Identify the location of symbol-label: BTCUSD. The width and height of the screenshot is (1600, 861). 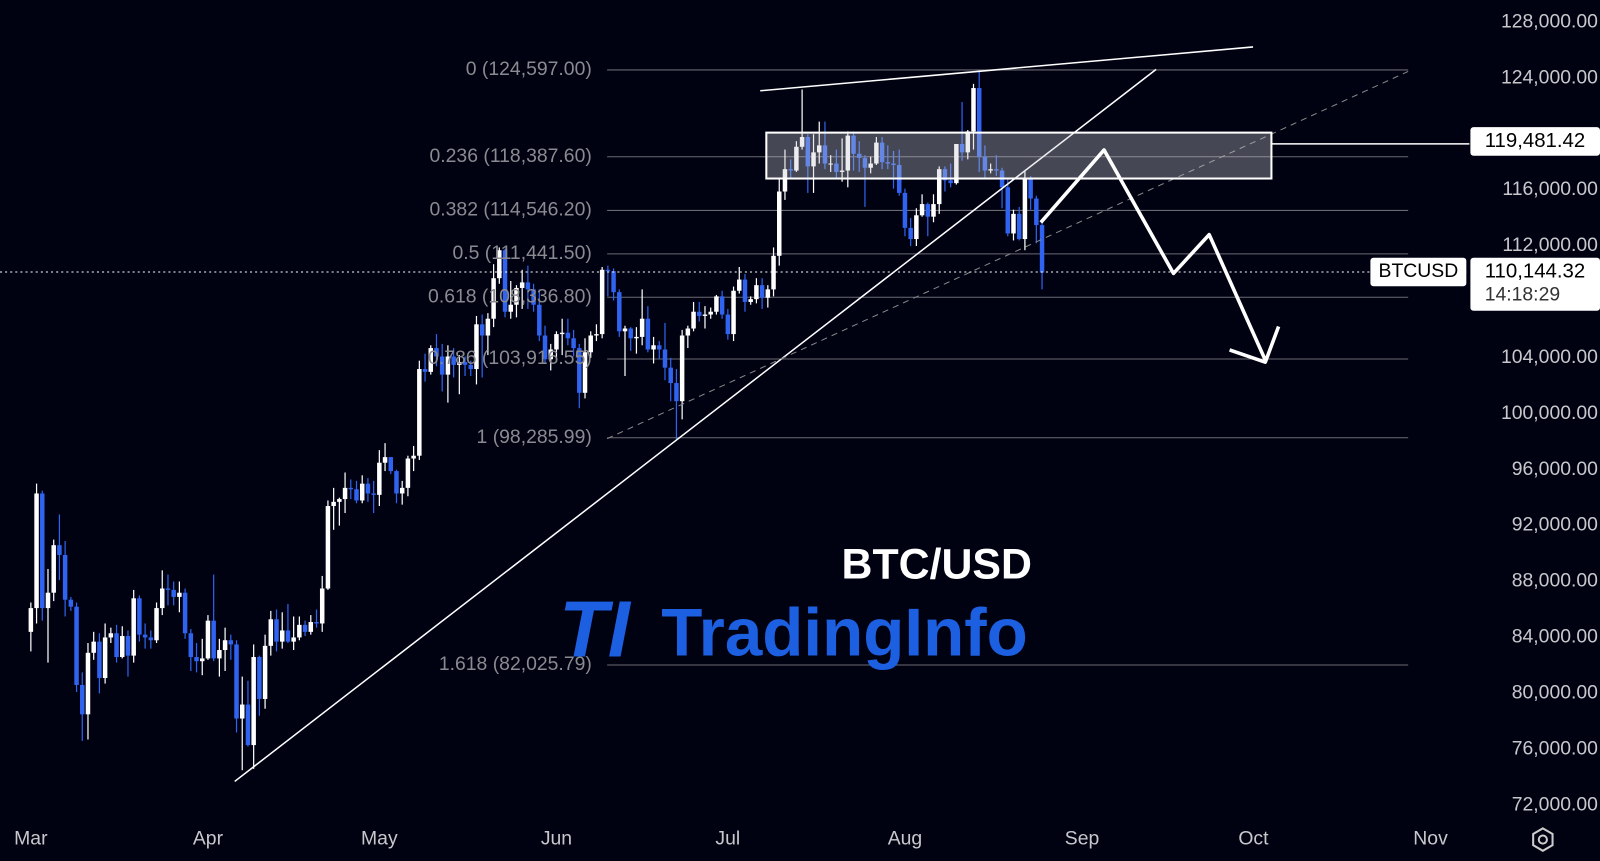
(1419, 271).